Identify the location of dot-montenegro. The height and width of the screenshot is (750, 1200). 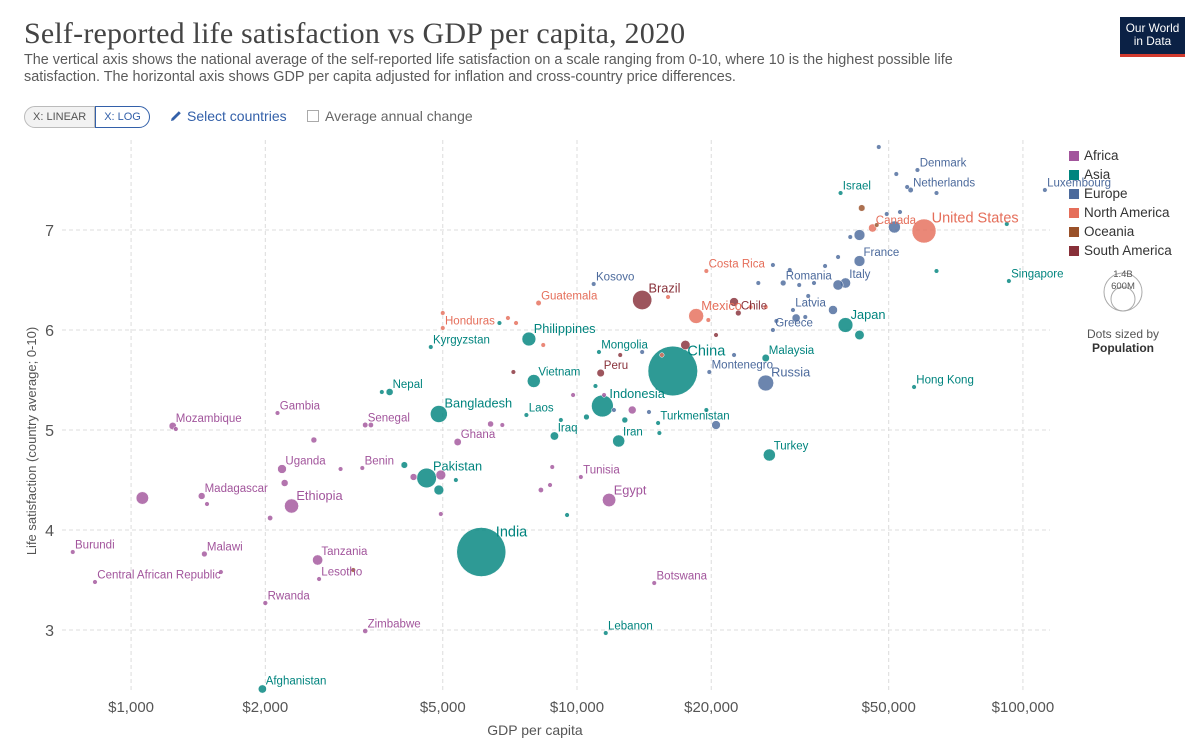
(709, 372).